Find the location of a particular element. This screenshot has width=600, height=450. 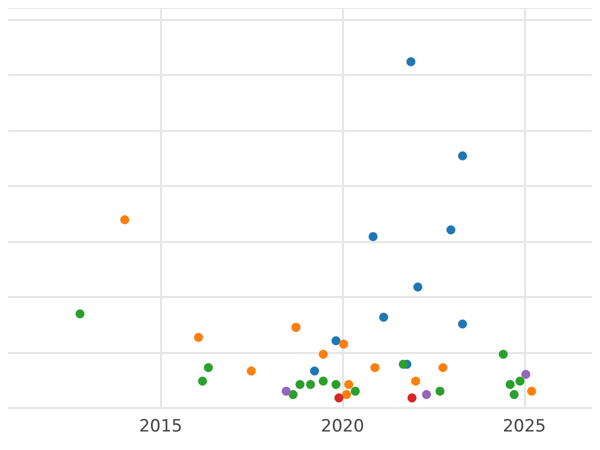

x-tick-label: 2025 is located at coordinates (524, 426).